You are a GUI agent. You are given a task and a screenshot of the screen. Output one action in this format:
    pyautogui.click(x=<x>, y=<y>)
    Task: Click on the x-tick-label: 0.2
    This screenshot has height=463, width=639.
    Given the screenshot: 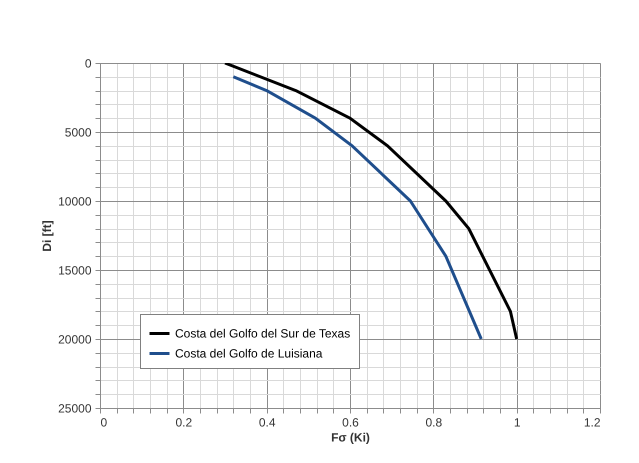 What is the action you would take?
    pyautogui.click(x=183, y=423)
    